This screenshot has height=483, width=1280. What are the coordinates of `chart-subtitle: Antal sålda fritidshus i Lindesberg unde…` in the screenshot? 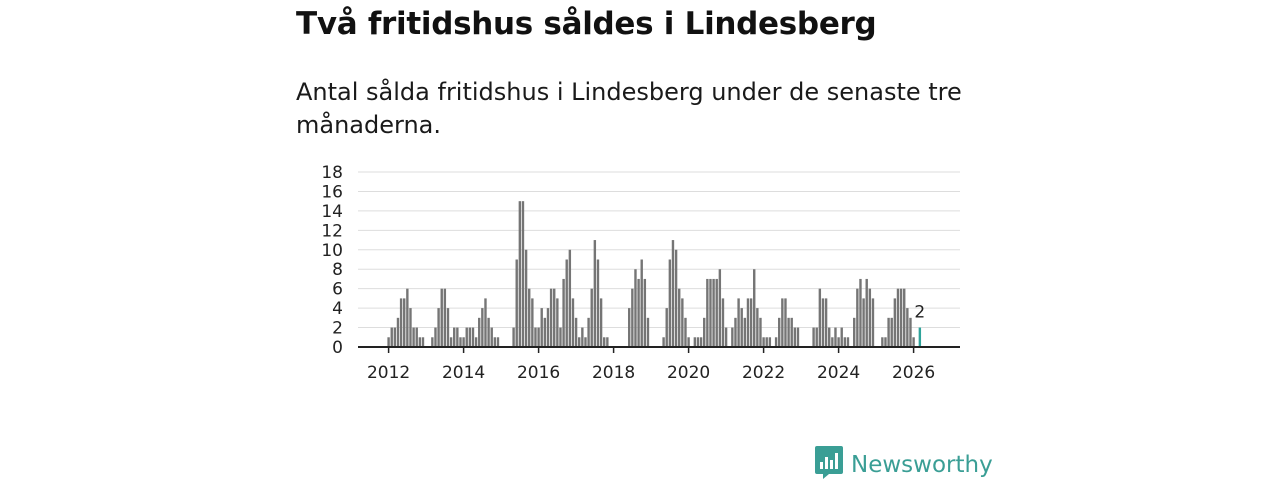 It's located at (629, 108).